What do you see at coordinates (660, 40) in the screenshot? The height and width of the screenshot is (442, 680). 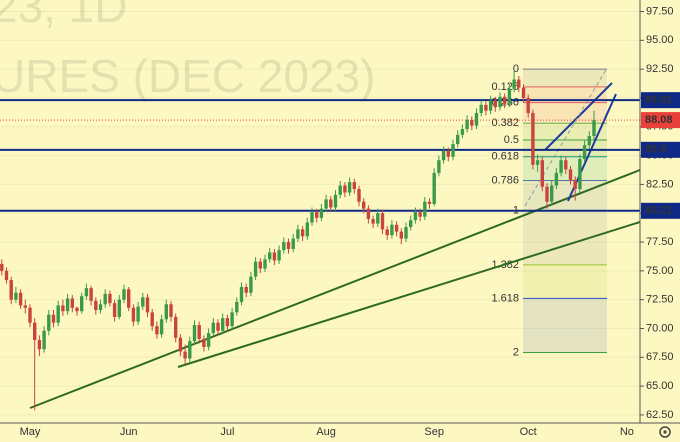 I see `y-tick-label: 95.00` at bounding box center [660, 40].